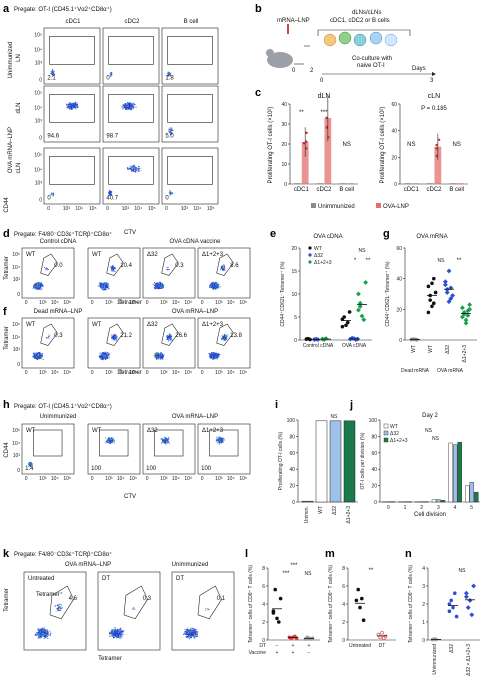 The image size is (486, 685). I want to click on flow-events, so click(41, 347).